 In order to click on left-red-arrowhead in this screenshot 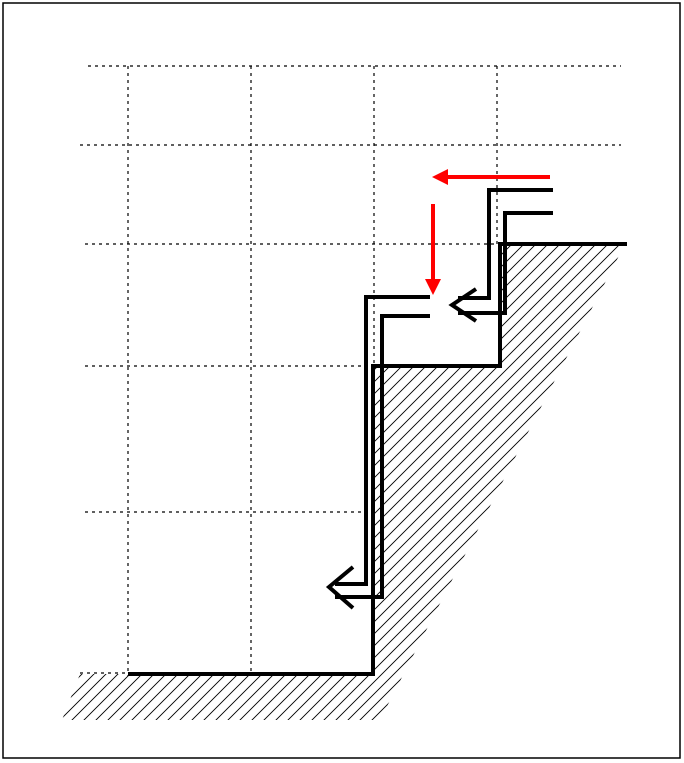, I will do `click(440, 177)`.